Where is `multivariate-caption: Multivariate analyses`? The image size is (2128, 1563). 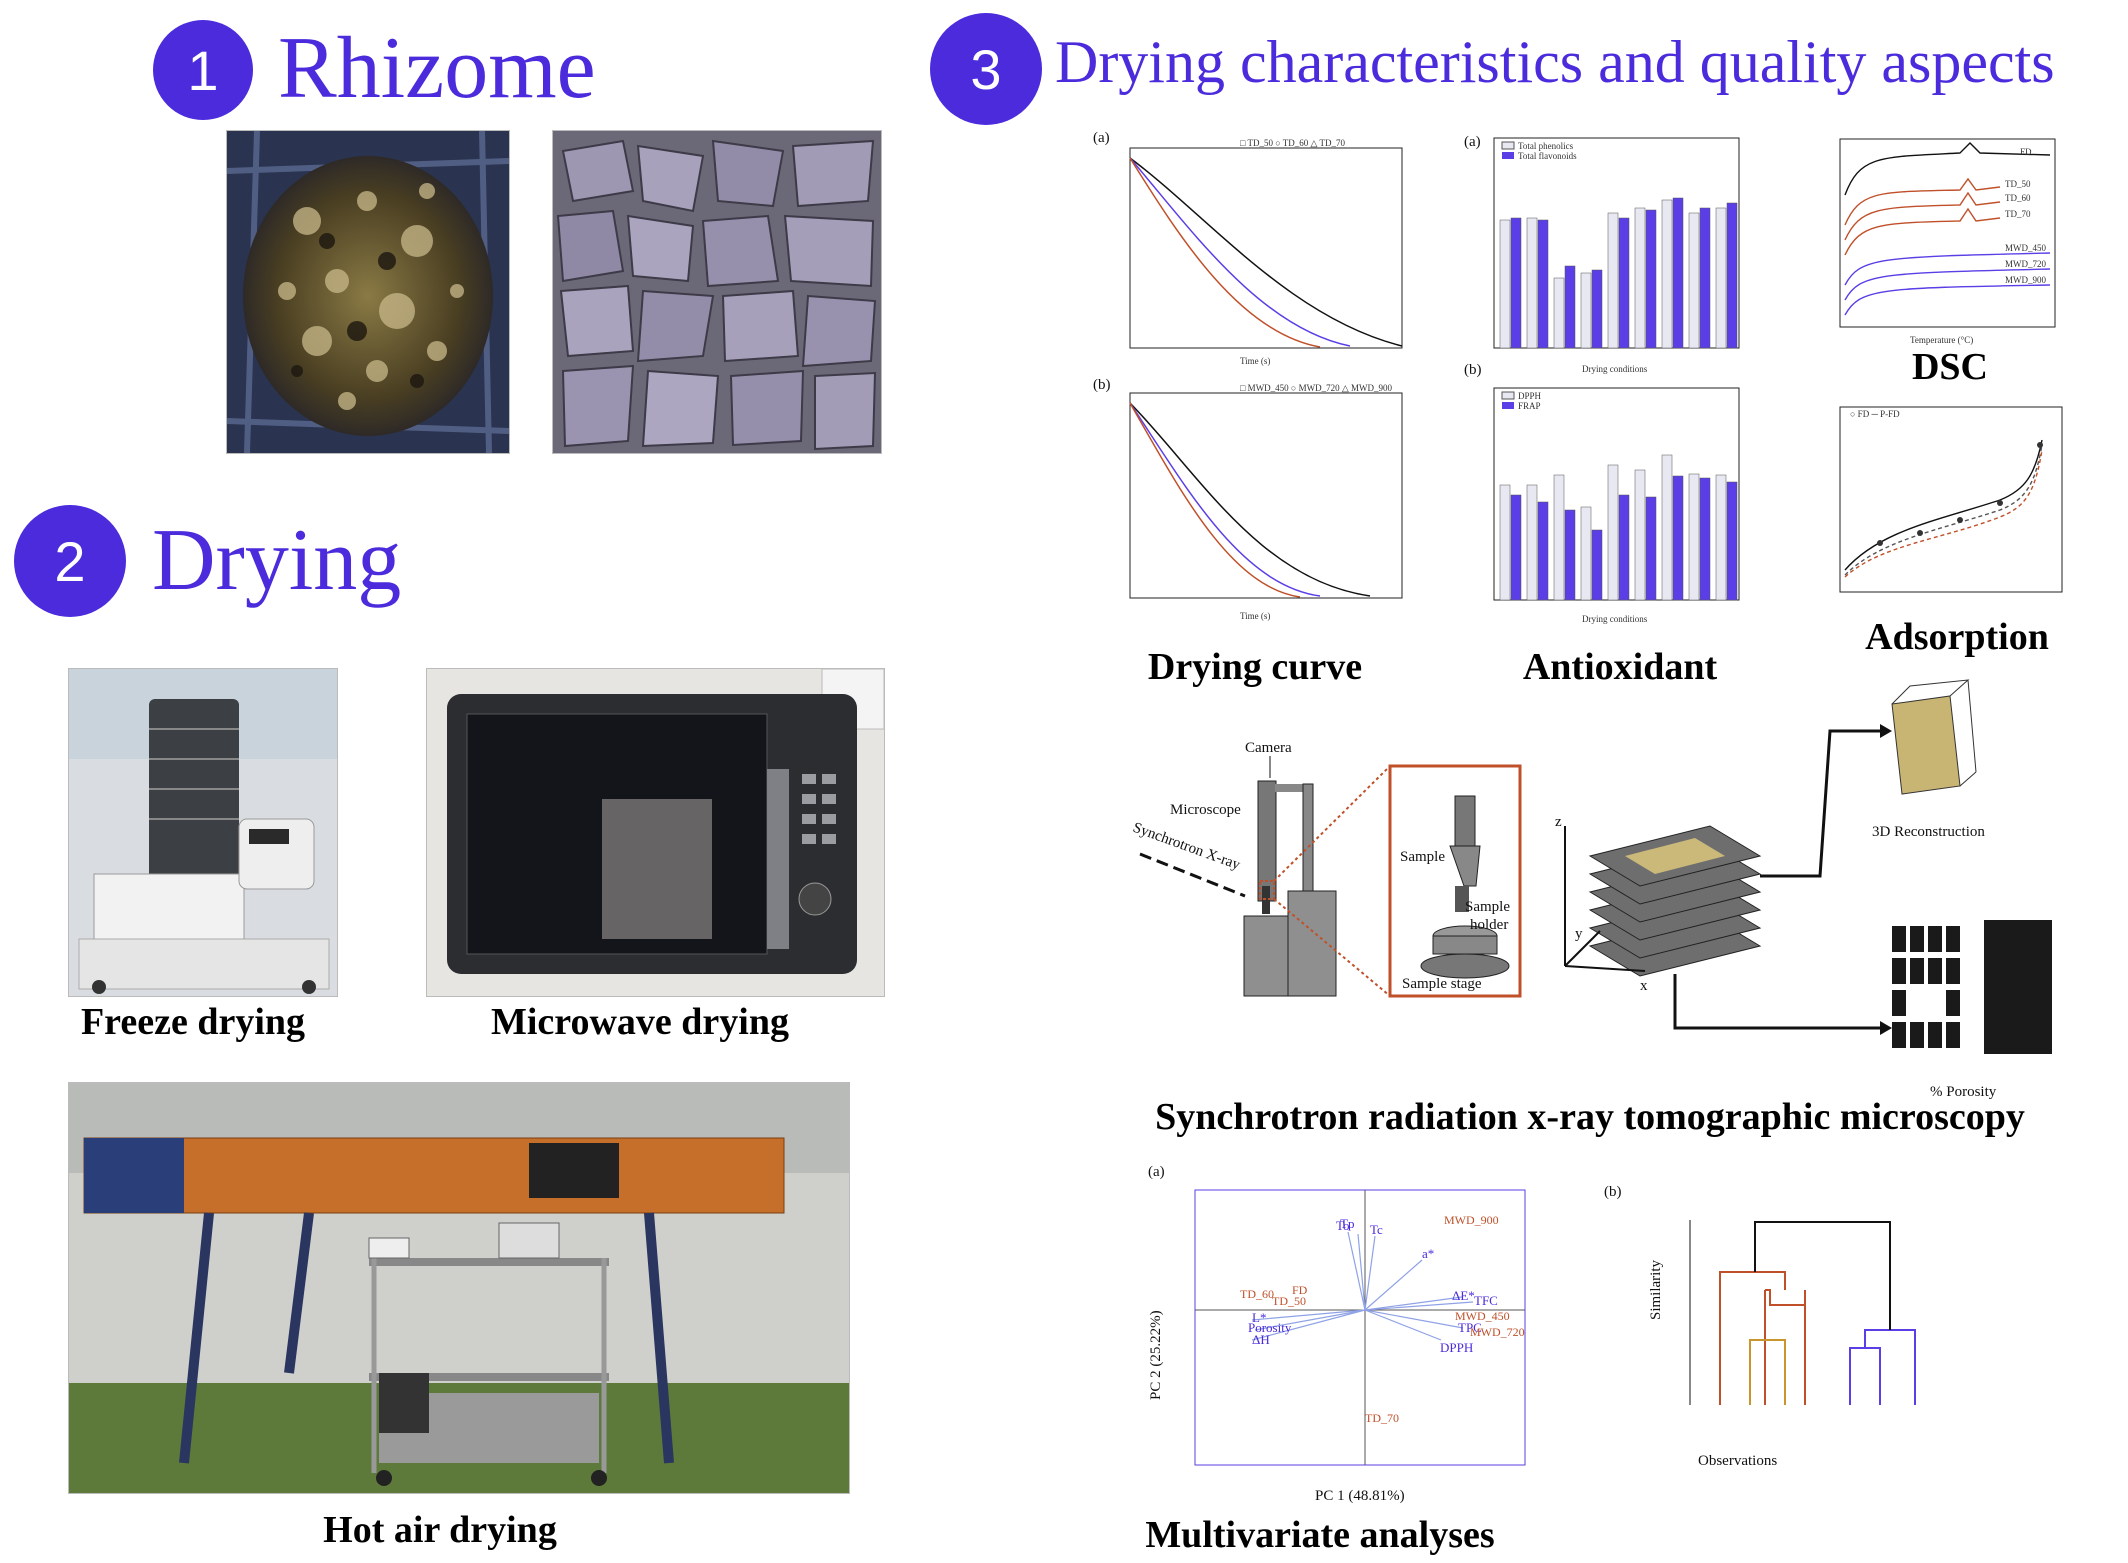 multivariate-caption: Multivariate analyses is located at coordinates (1320, 1535).